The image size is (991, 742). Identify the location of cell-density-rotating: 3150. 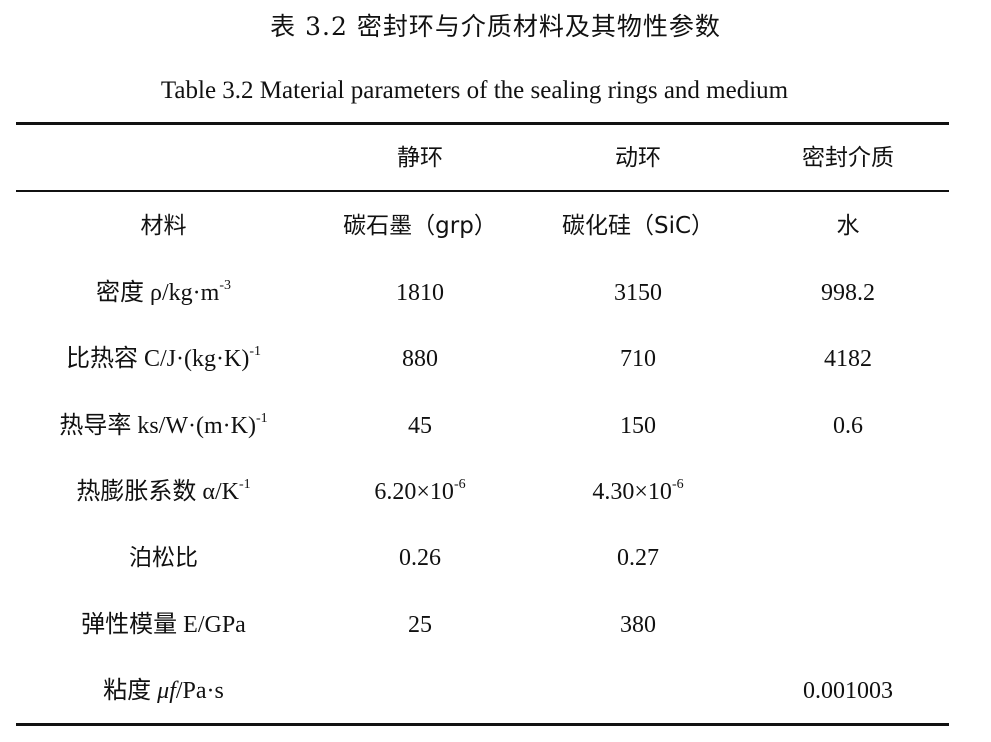
(638, 293).